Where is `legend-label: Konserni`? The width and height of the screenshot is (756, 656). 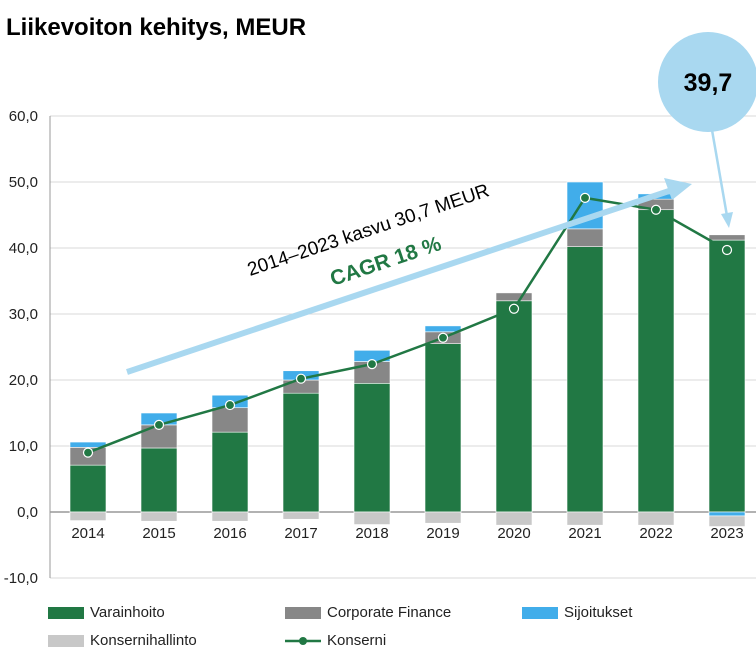 legend-label: Konserni is located at coordinates (357, 640).